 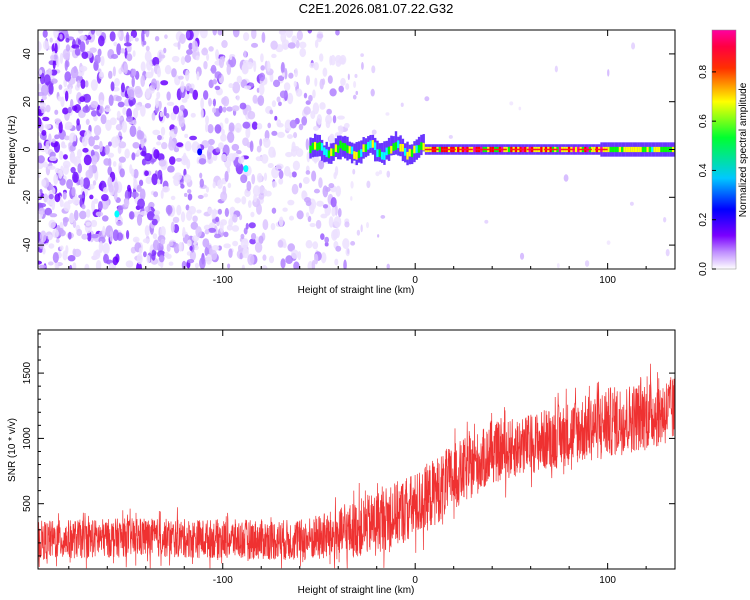 I want to click on spectrogram-tone-halo, so click(x=391, y=145).